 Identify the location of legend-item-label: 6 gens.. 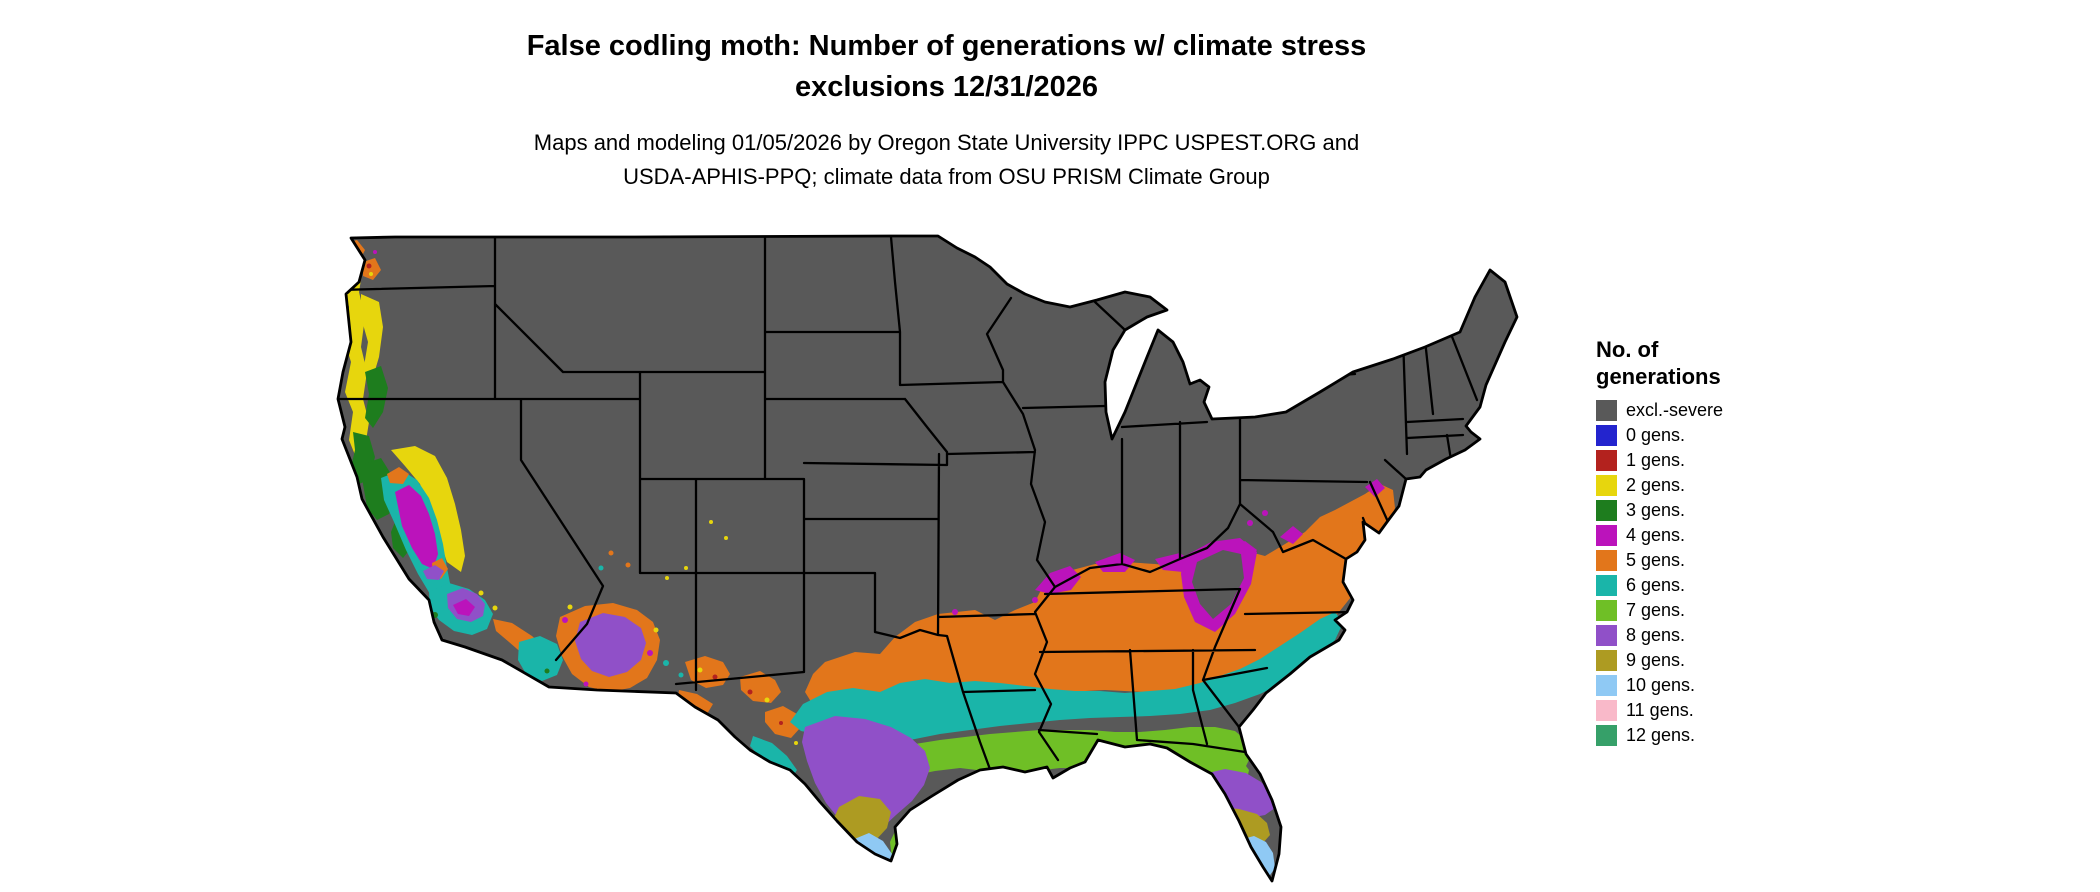
(1656, 585).